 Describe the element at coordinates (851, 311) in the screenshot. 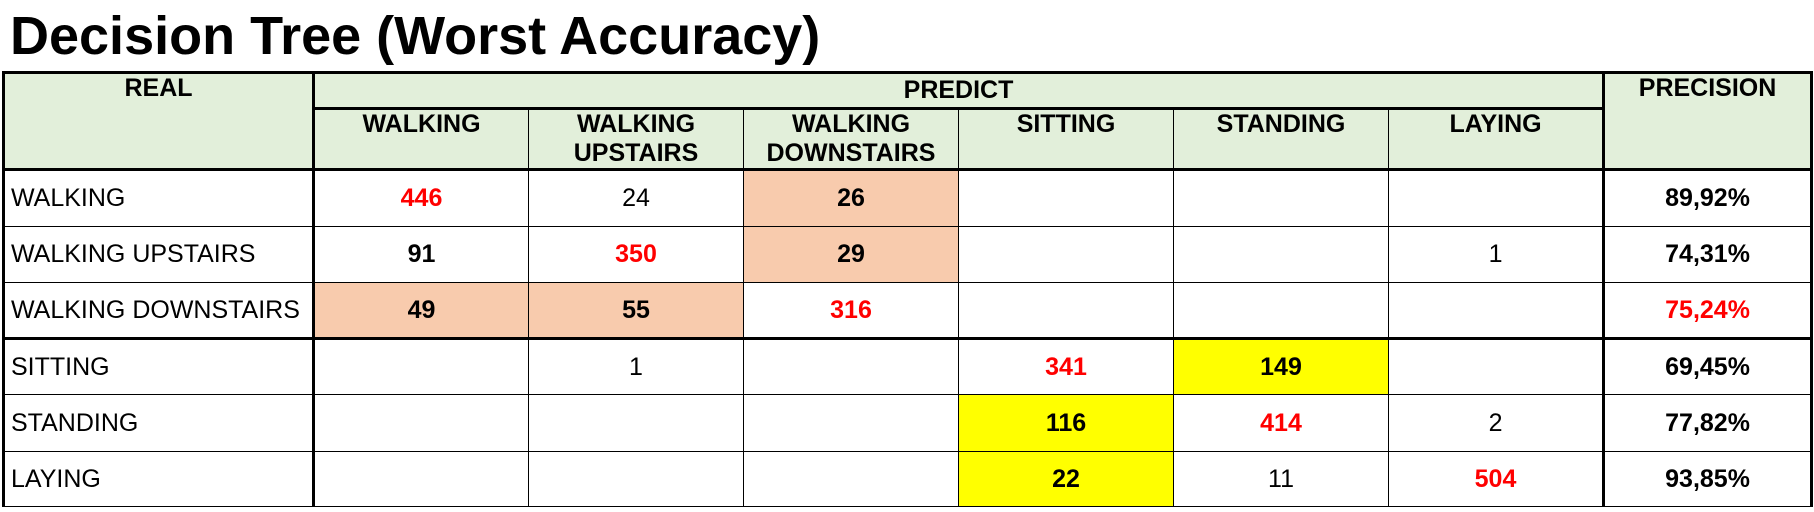

I see `matrix-cell: 316` at that location.